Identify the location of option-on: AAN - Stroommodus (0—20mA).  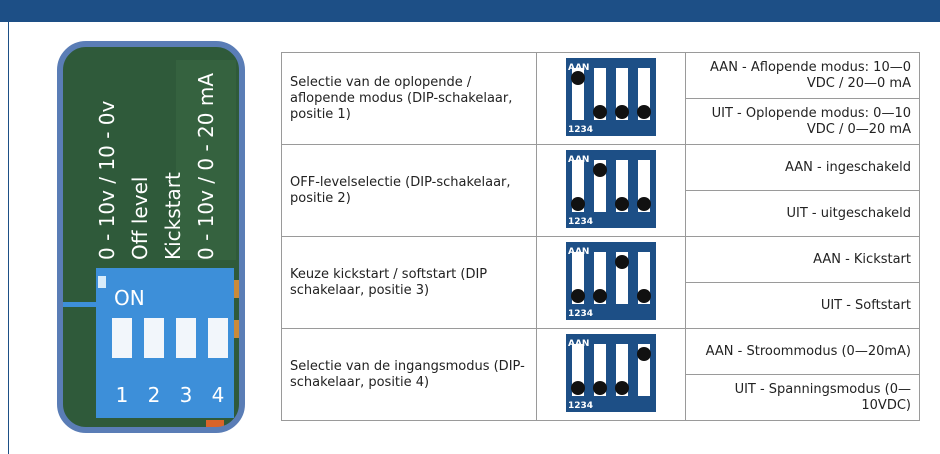
(802, 351).